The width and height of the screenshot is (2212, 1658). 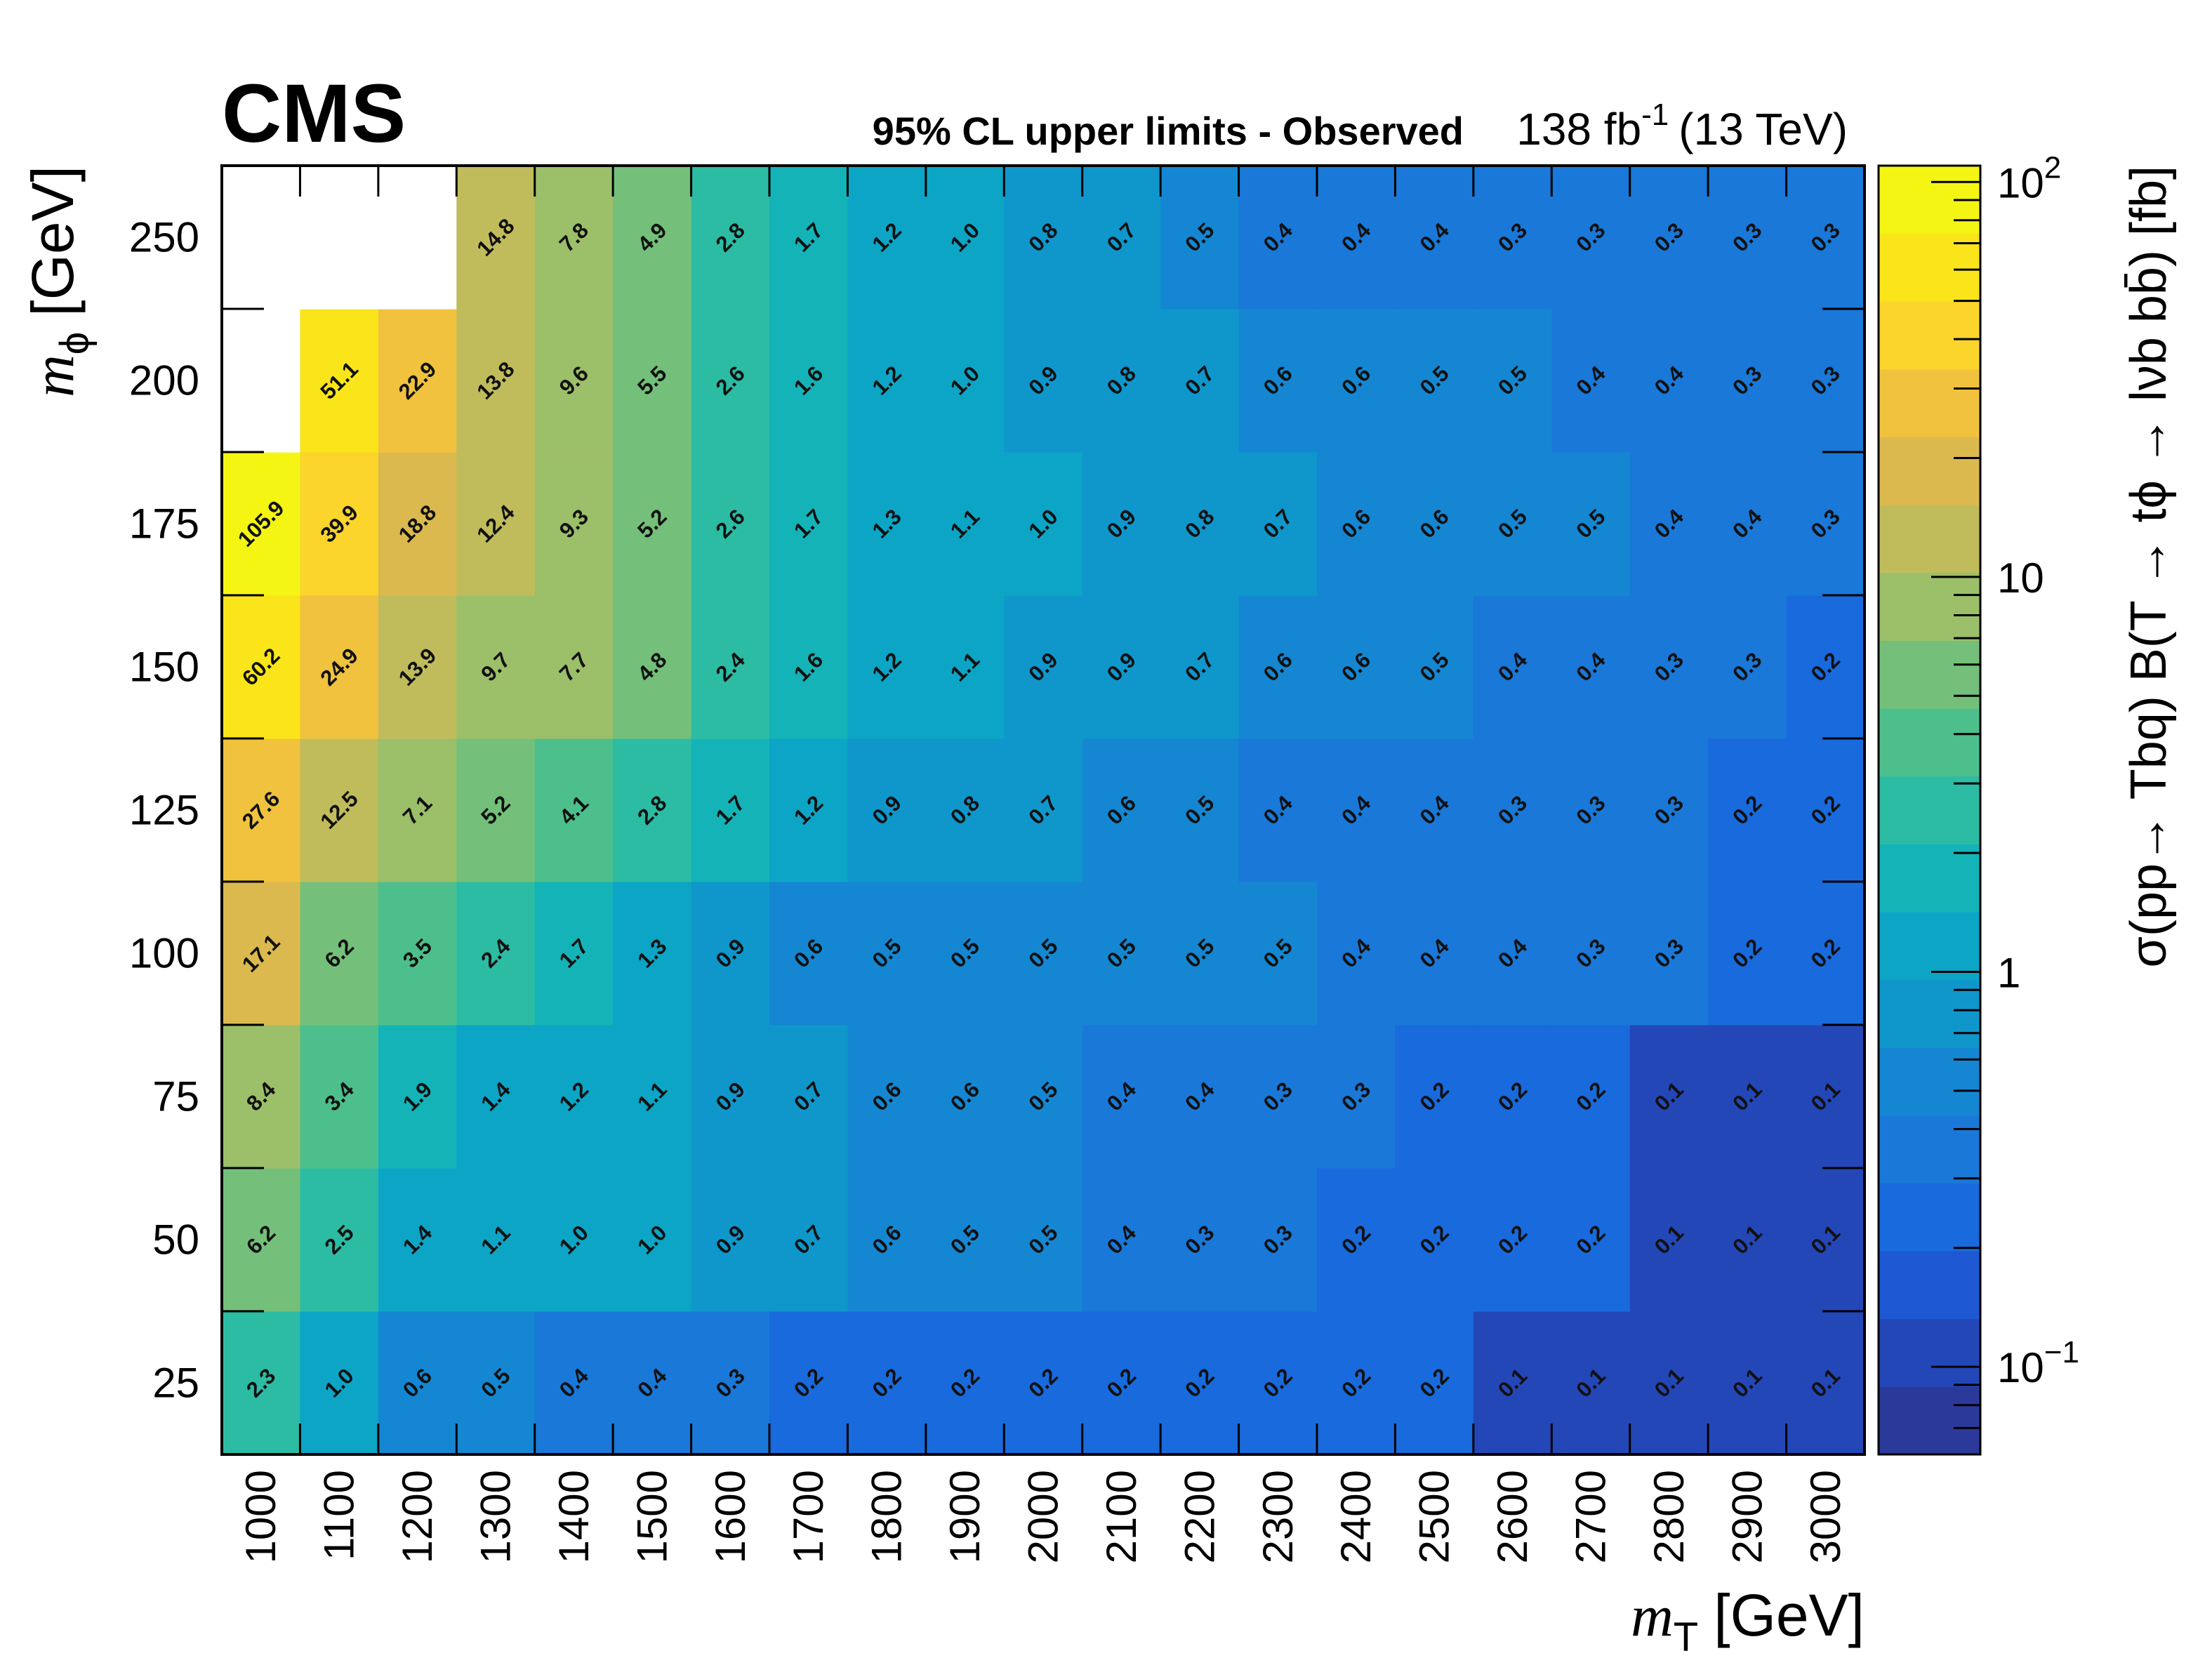 I want to click on x-tick-label: 1100, so click(x=340, y=1515).